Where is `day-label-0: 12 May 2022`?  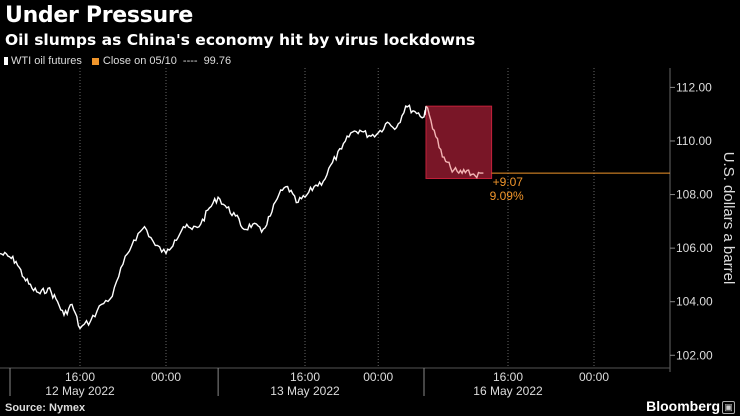 day-label-0: 12 May 2022 is located at coordinates (80, 391).